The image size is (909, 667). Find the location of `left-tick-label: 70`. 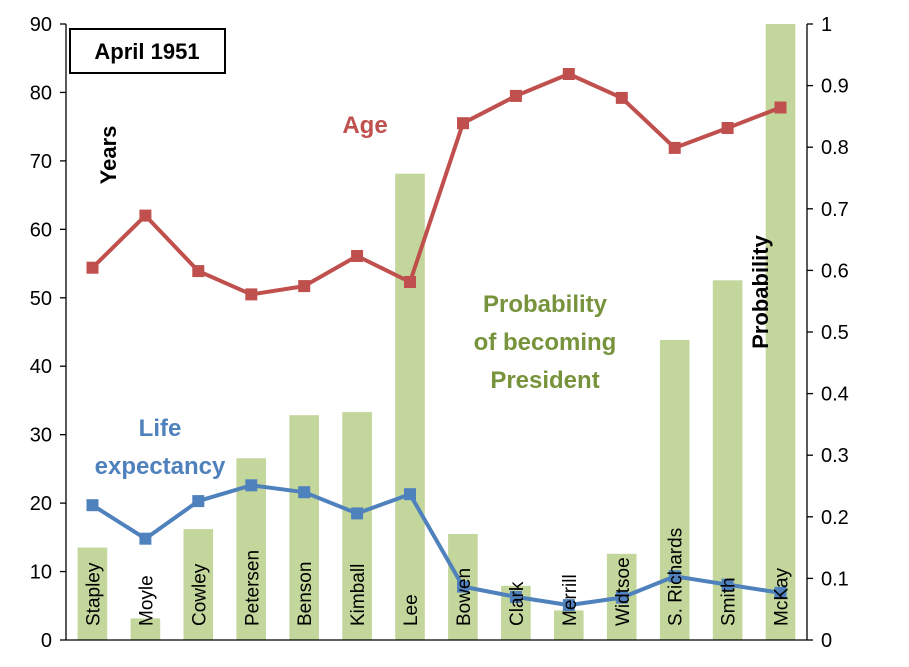

left-tick-label: 70 is located at coordinates (41, 162).